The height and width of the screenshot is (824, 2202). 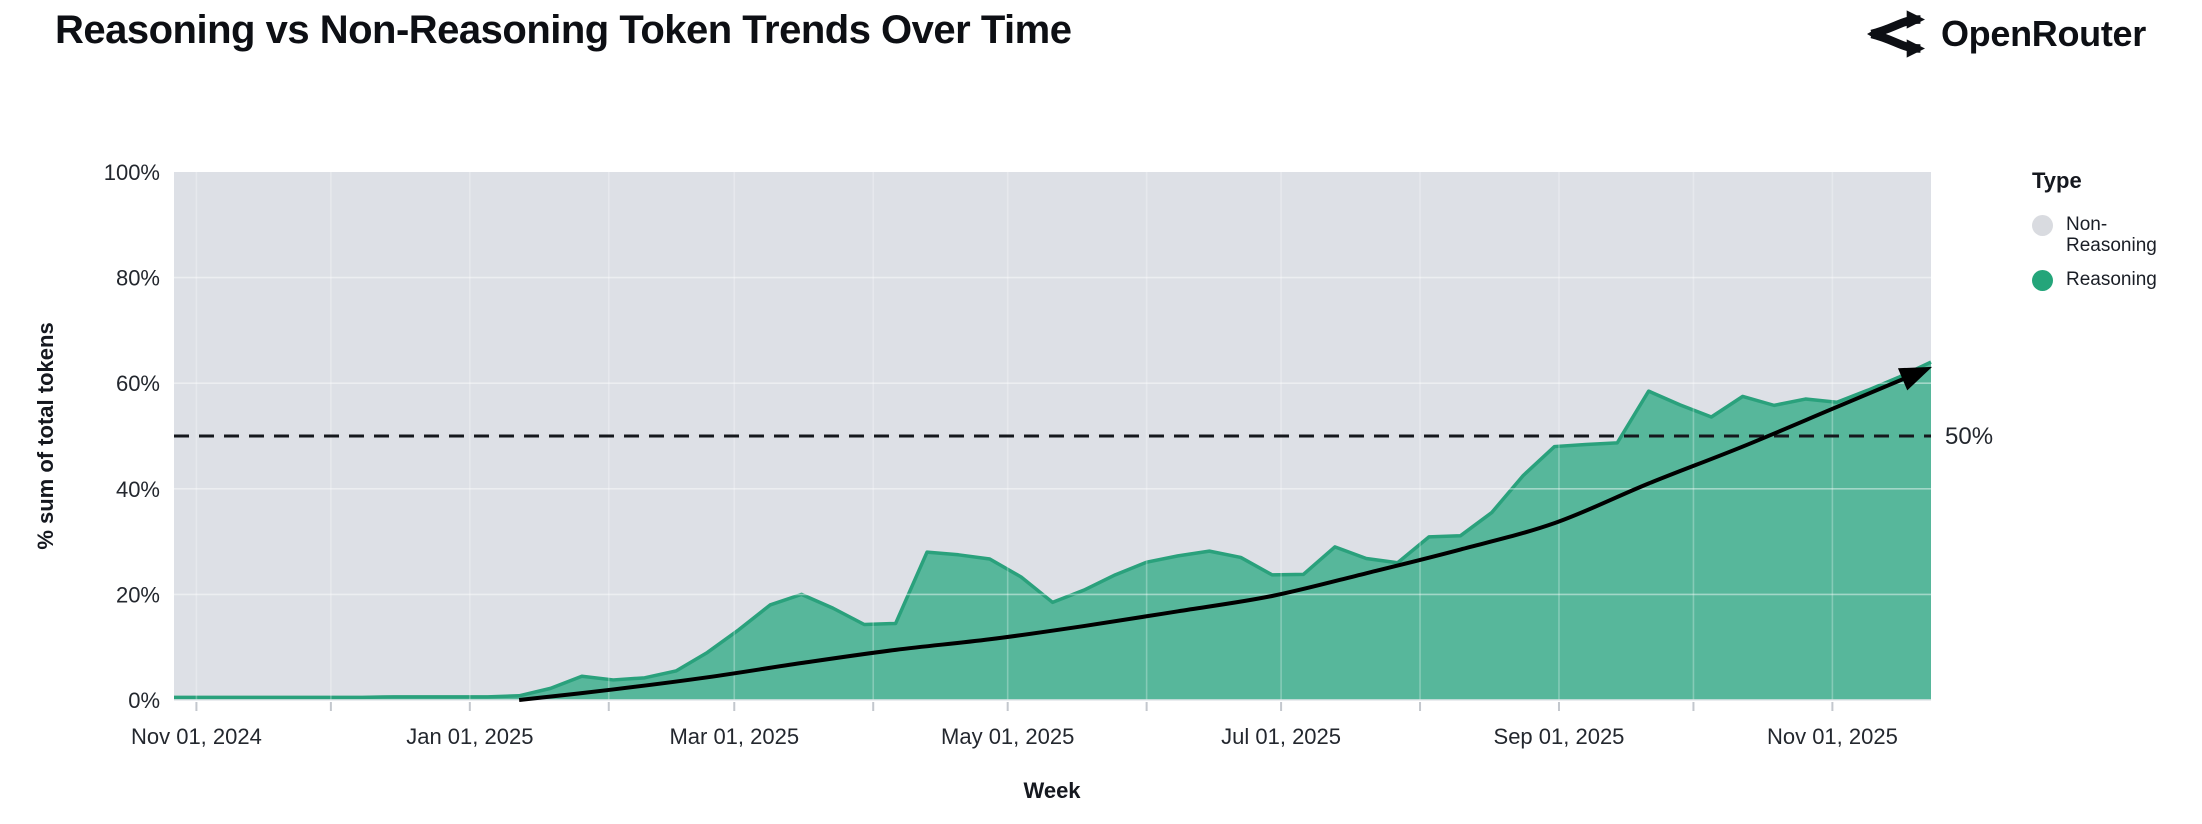 I want to click on x-tick-label: Jan 01, 2025, so click(x=469, y=736).